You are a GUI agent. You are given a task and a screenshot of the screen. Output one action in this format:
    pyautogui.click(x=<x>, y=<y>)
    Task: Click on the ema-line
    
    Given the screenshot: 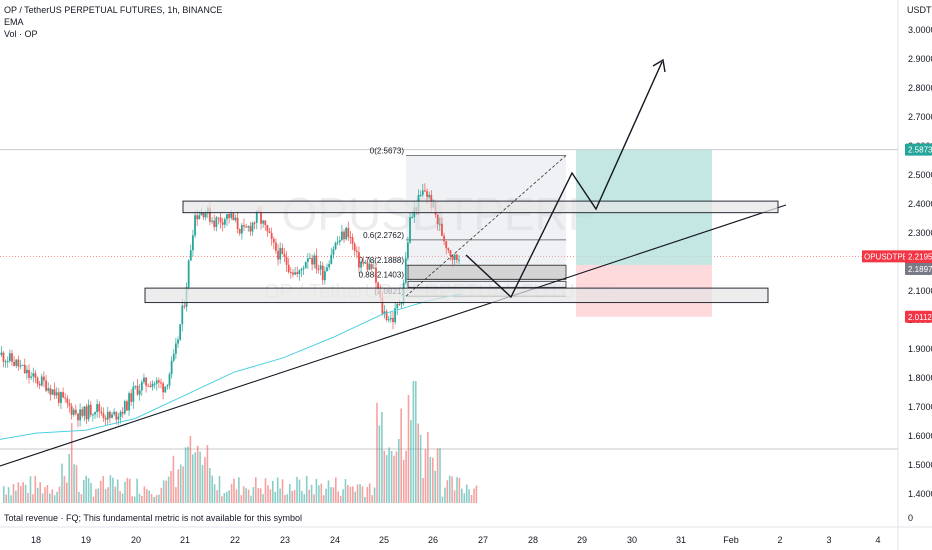 What is the action you would take?
    pyautogui.click(x=231, y=367)
    